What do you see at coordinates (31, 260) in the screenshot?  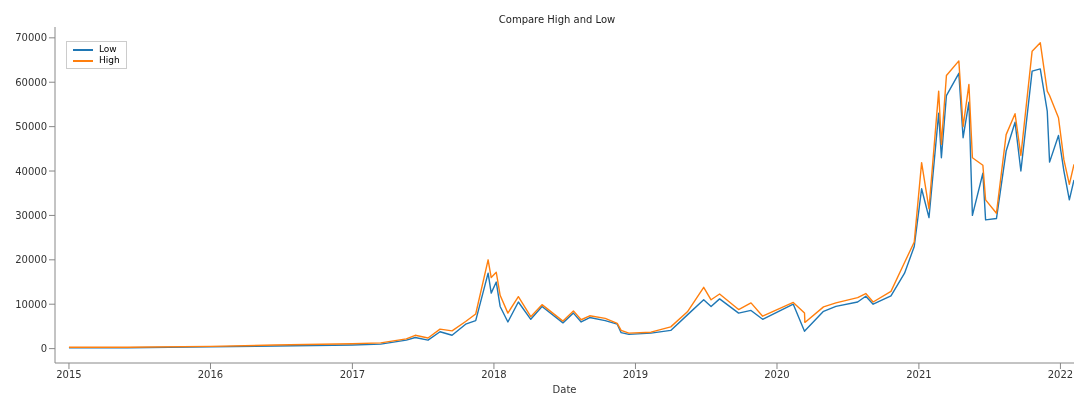 I see `y-tick-label: 20000` at bounding box center [31, 260].